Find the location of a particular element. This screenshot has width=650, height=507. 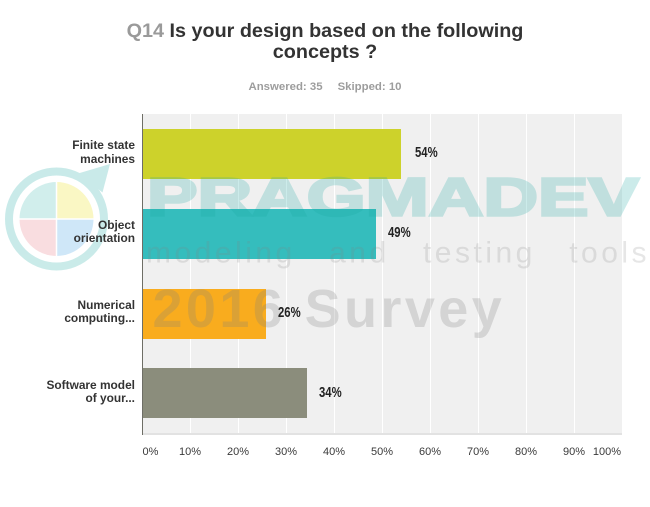

svg-text: modeling and testing tools is located at coordinates (398, 253).